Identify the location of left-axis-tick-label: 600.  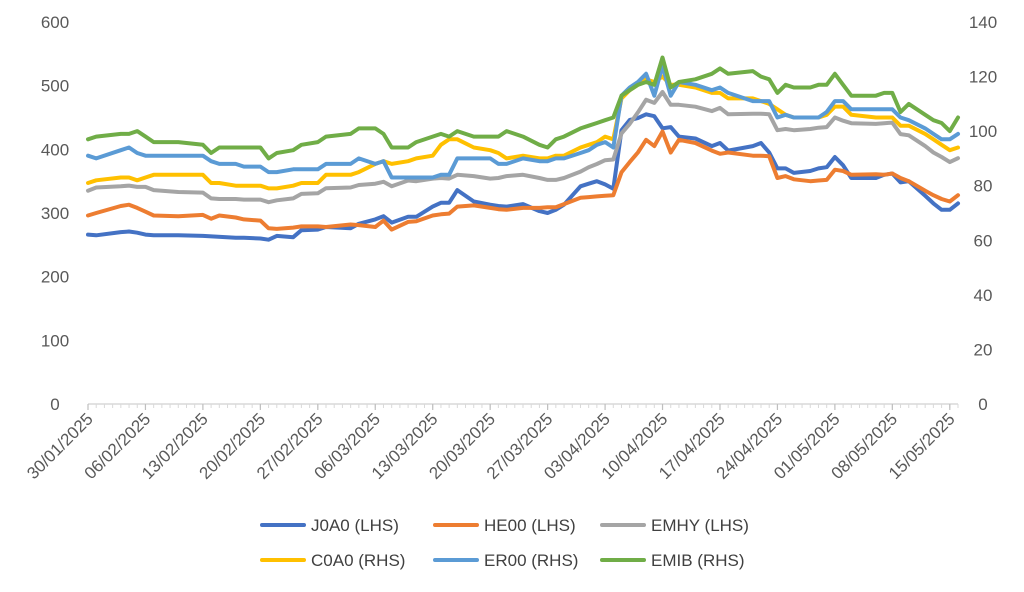
(55, 22).